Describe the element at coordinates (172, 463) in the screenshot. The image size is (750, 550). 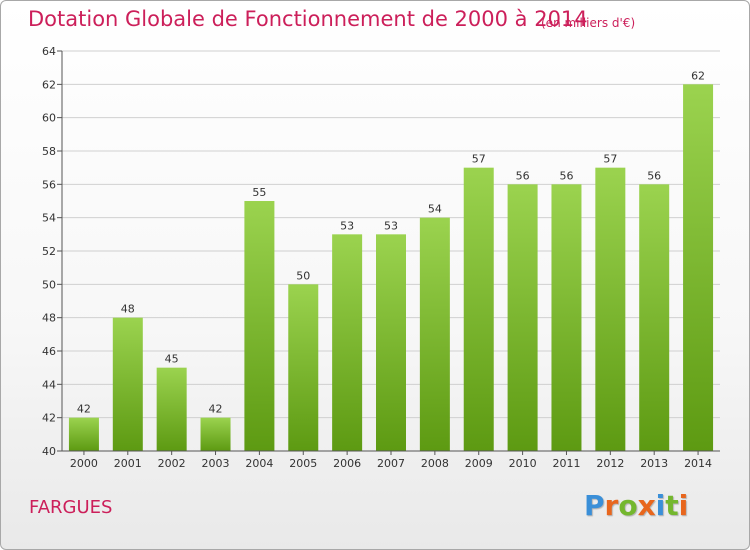
I see `x-tick-label: 2002` at that location.